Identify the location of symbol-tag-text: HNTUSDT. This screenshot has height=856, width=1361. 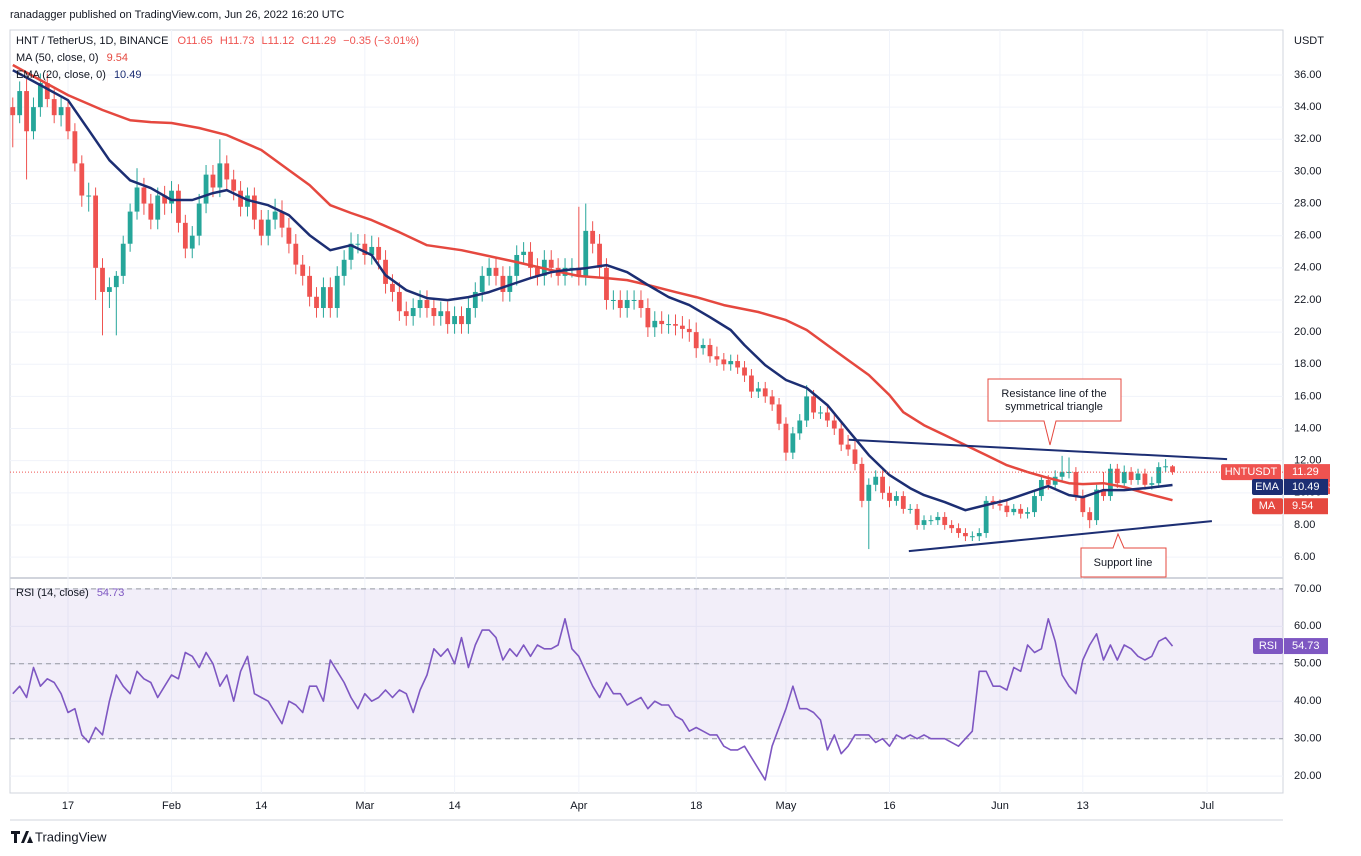
(1251, 472).